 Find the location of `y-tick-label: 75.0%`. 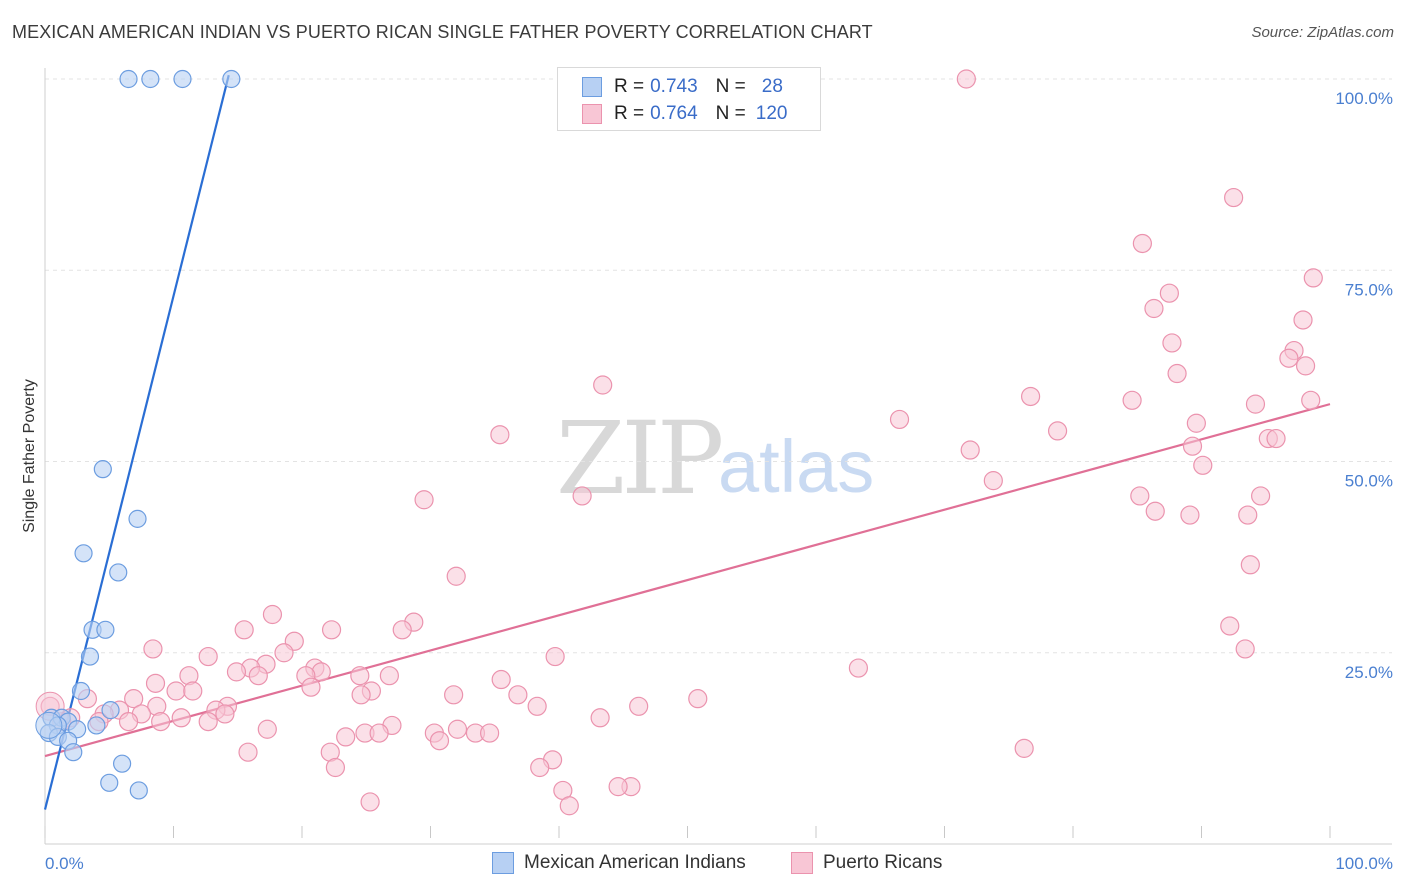

y-tick-label: 75.0% is located at coordinates (1369, 289).